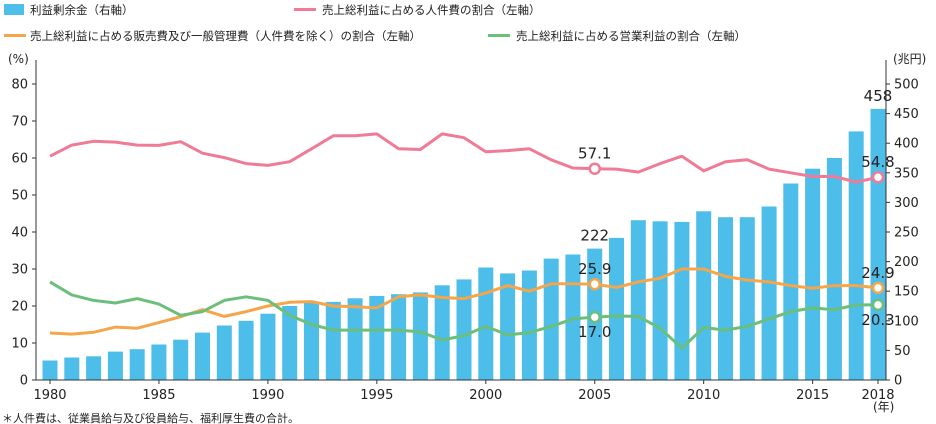 This screenshot has height=424, width=936. Describe the element at coordinates (883, 407) in the screenshot. I see `x-axis-unit: (年)` at that location.